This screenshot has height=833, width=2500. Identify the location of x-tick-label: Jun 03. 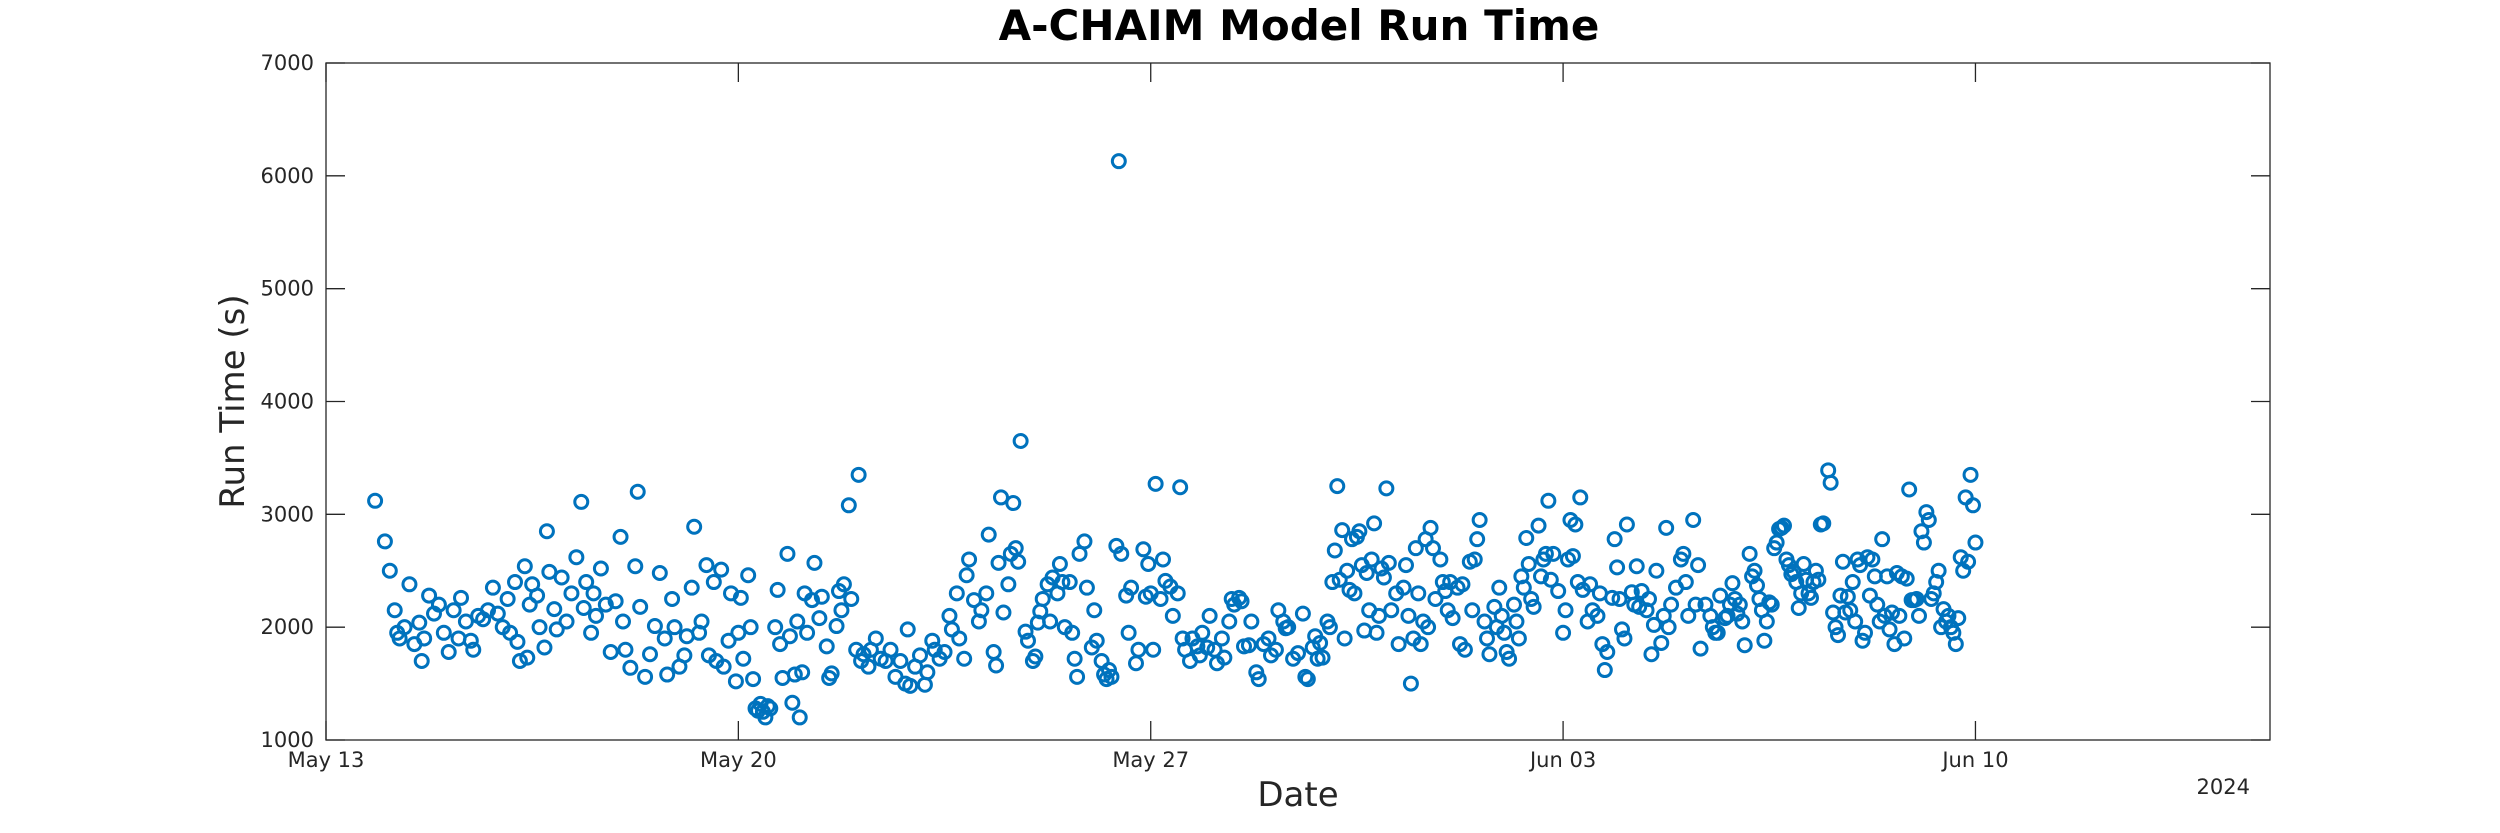
(1562, 760).